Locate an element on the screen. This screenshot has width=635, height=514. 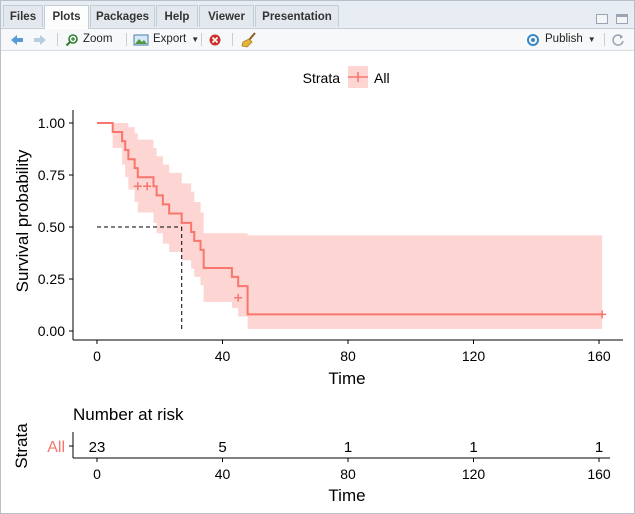
risk-x-tick-label: 120 is located at coordinates (474, 474).